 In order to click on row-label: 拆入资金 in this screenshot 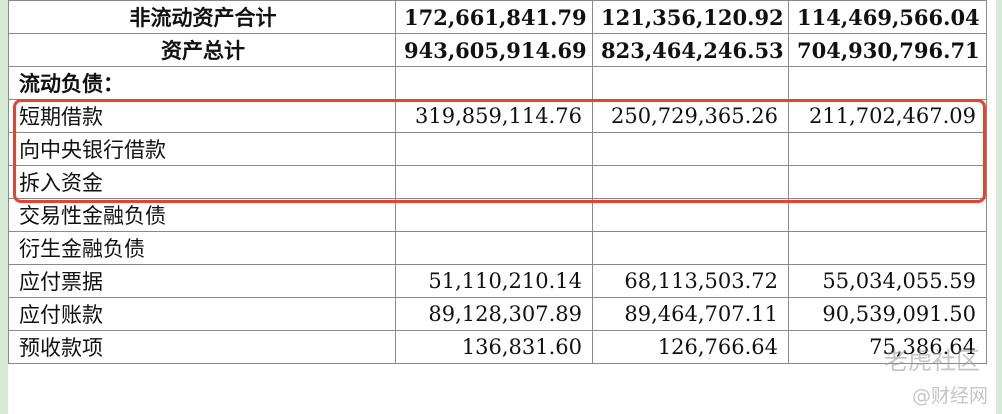, I will do `click(202, 182)`.